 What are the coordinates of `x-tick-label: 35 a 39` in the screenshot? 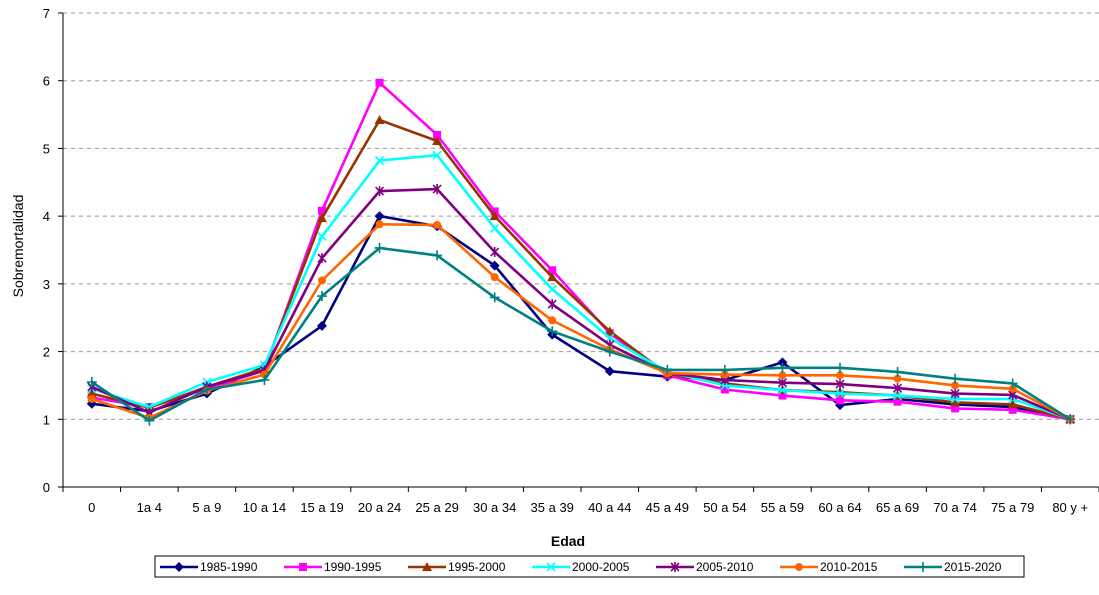 It's located at (552, 507).